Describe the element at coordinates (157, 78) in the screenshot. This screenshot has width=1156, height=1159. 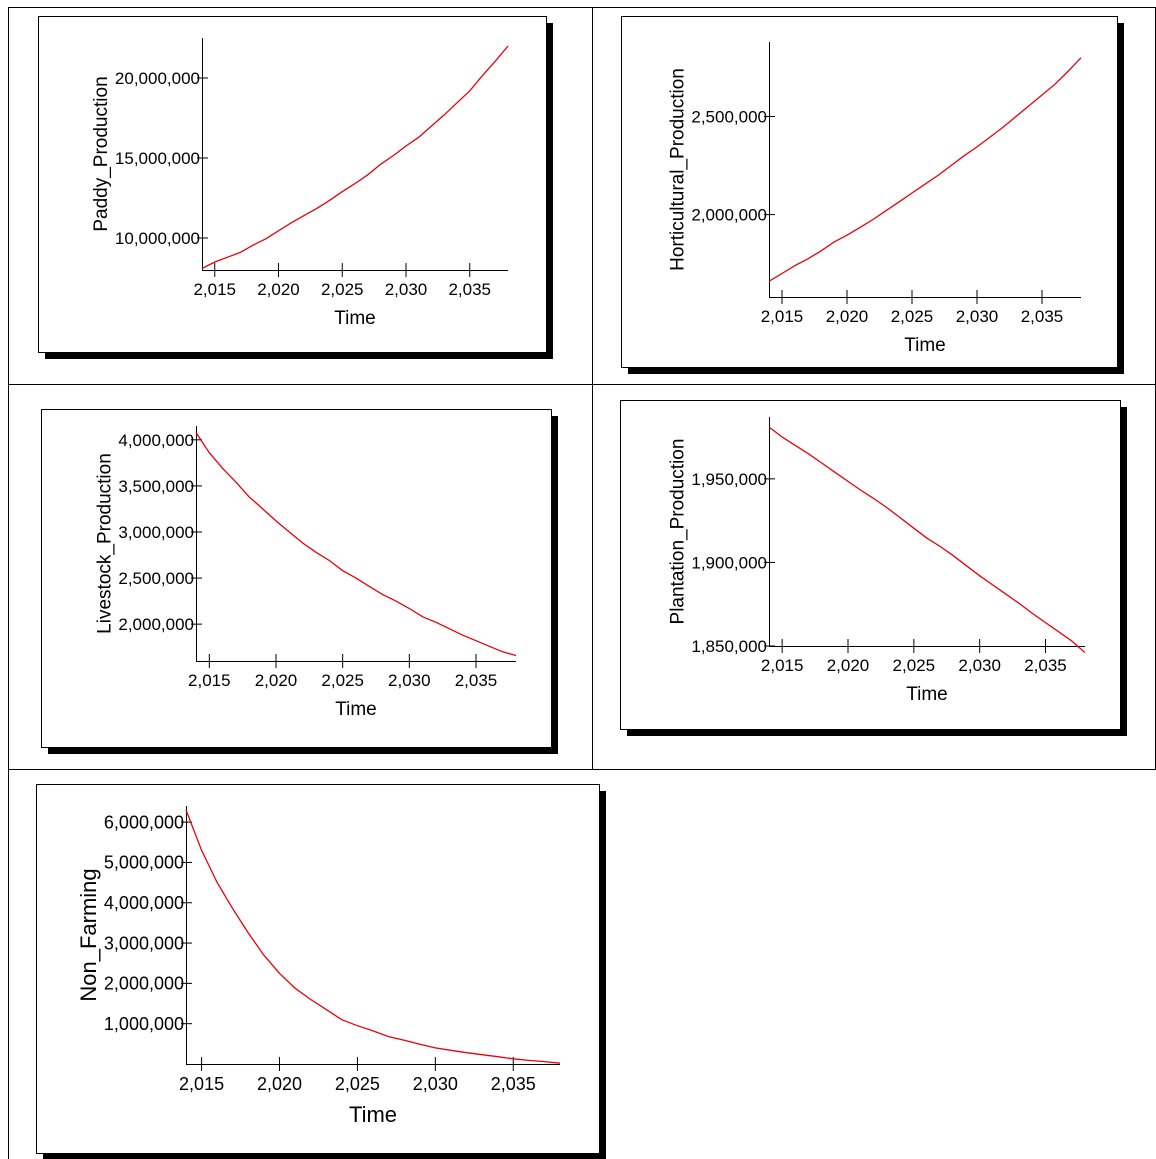
I see `y-tick-label: 20,000,000` at that location.